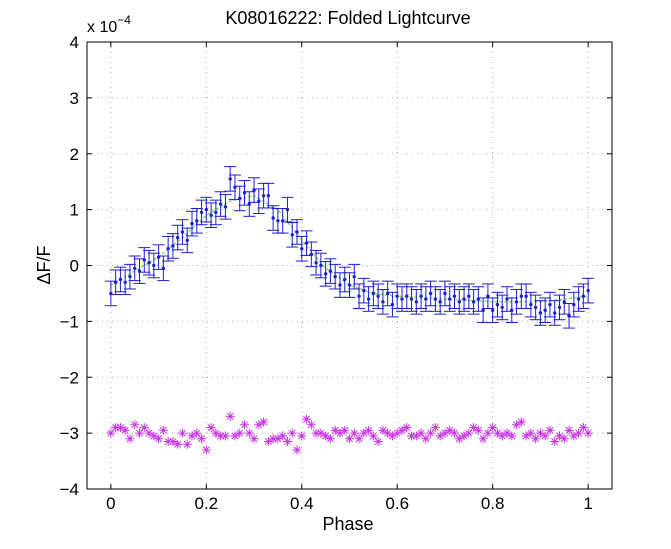  I want to click on x-tick-label: 0.2, so click(206, 503).